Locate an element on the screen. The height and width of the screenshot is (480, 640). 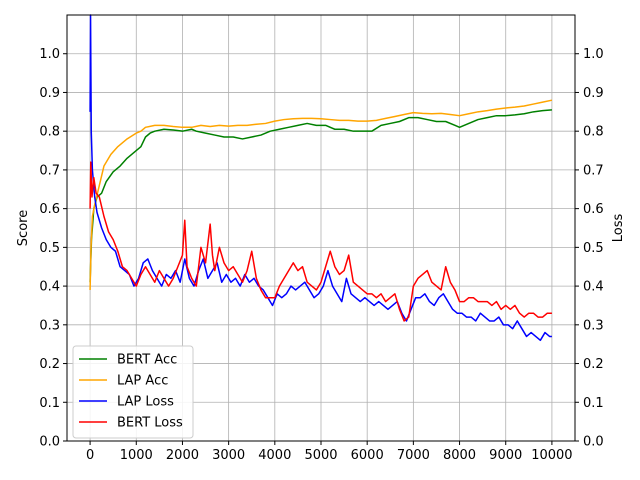
x-tick-label: 10000 is located at coordinates (551, 455).